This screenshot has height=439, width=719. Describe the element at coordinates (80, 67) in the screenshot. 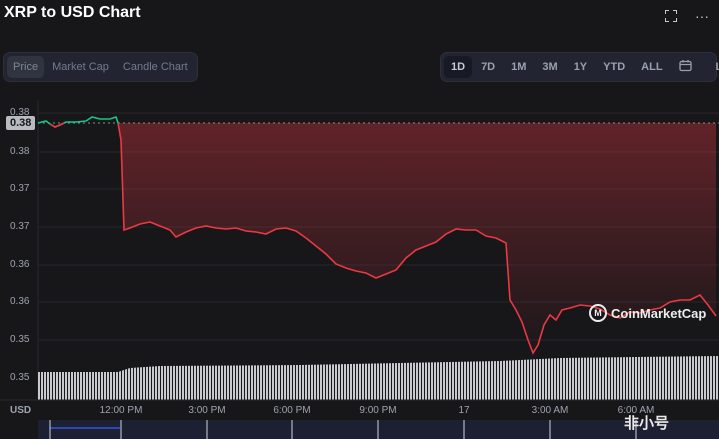

I see `tab-market-cap: Market Cap` at that location.